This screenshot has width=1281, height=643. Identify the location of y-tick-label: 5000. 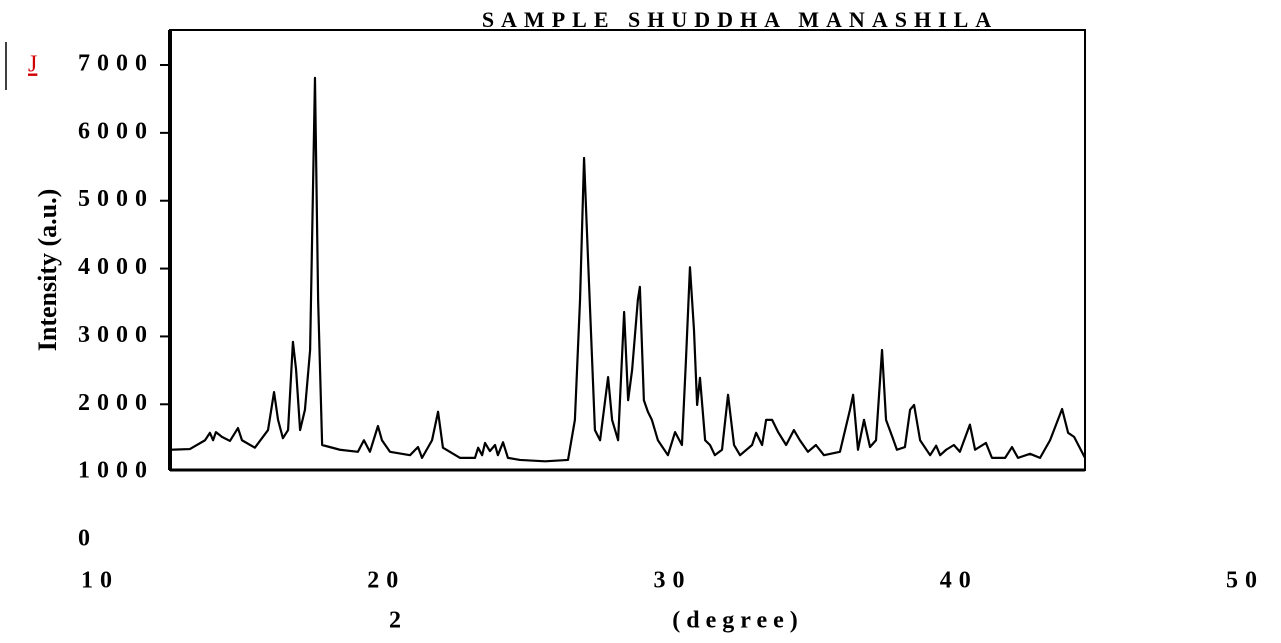
(116, 199).